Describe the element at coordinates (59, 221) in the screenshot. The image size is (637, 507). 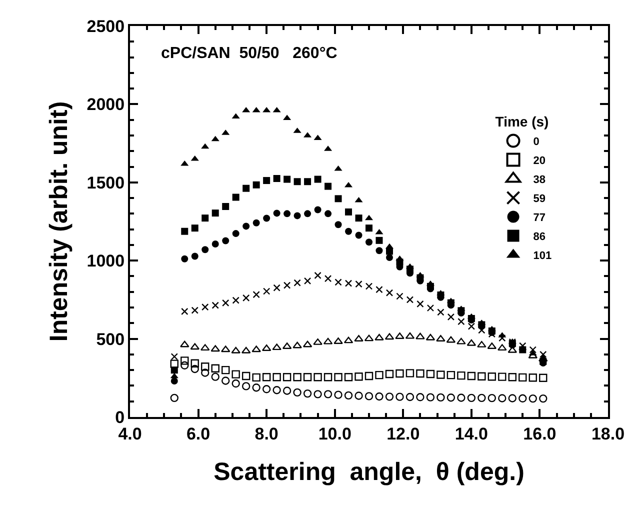
I see `y-axis-title: Intensity (arbit. unit)` at that location.